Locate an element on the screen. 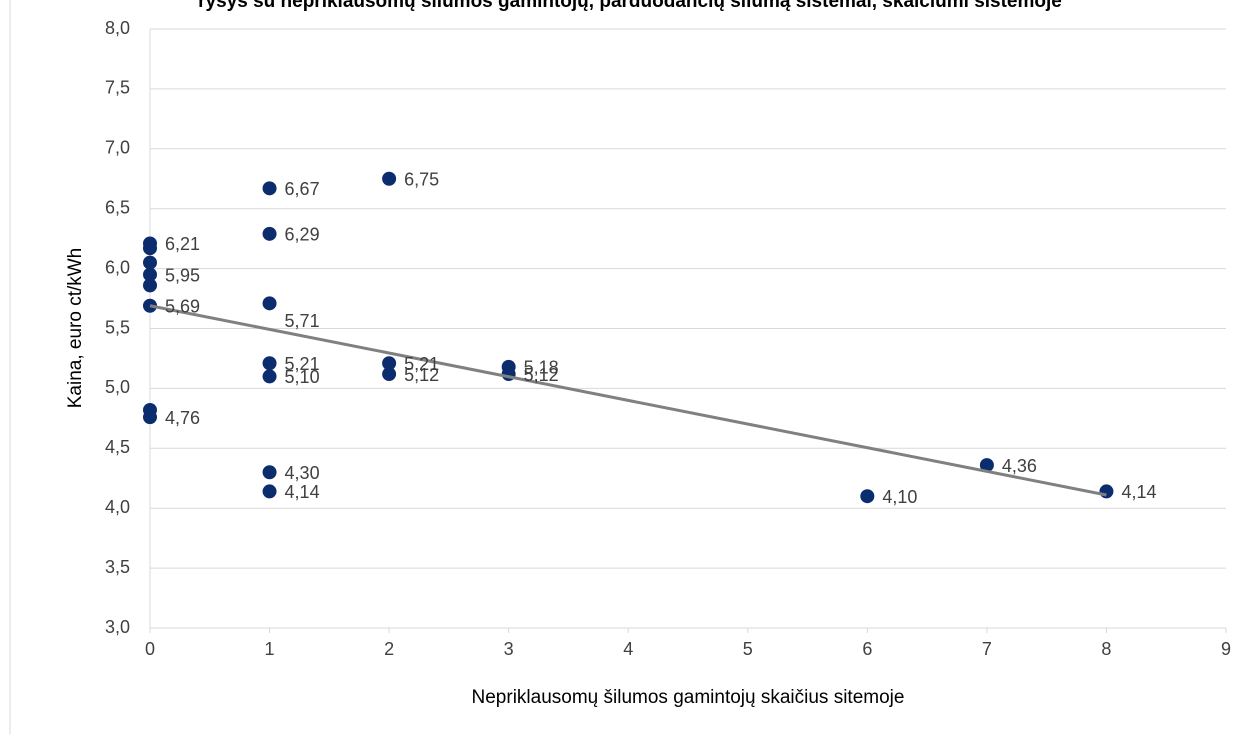 The height and width of the screenshot is (734, 1254). data-label: 6,29 is located at coordinates (302, 235).